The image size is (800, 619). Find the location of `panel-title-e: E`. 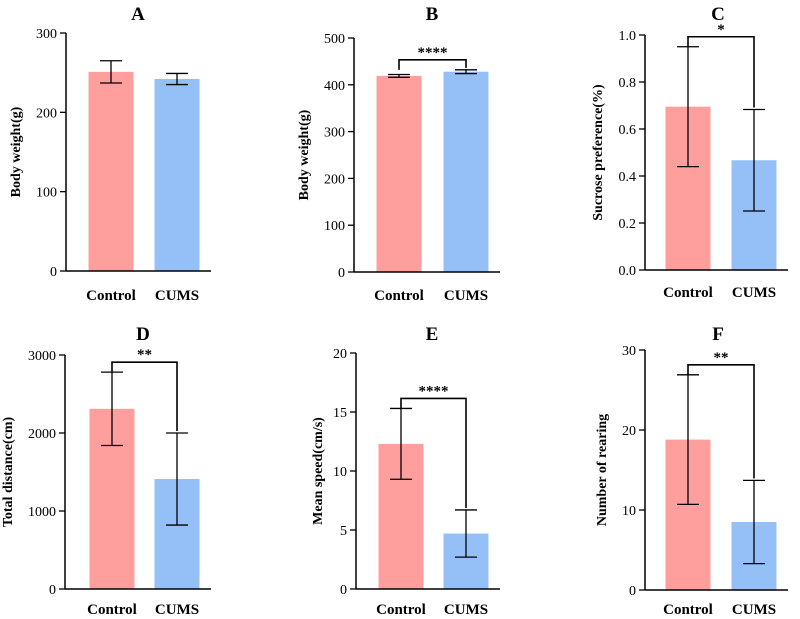

panel-title-e: E is located at coordinates (432, 334).